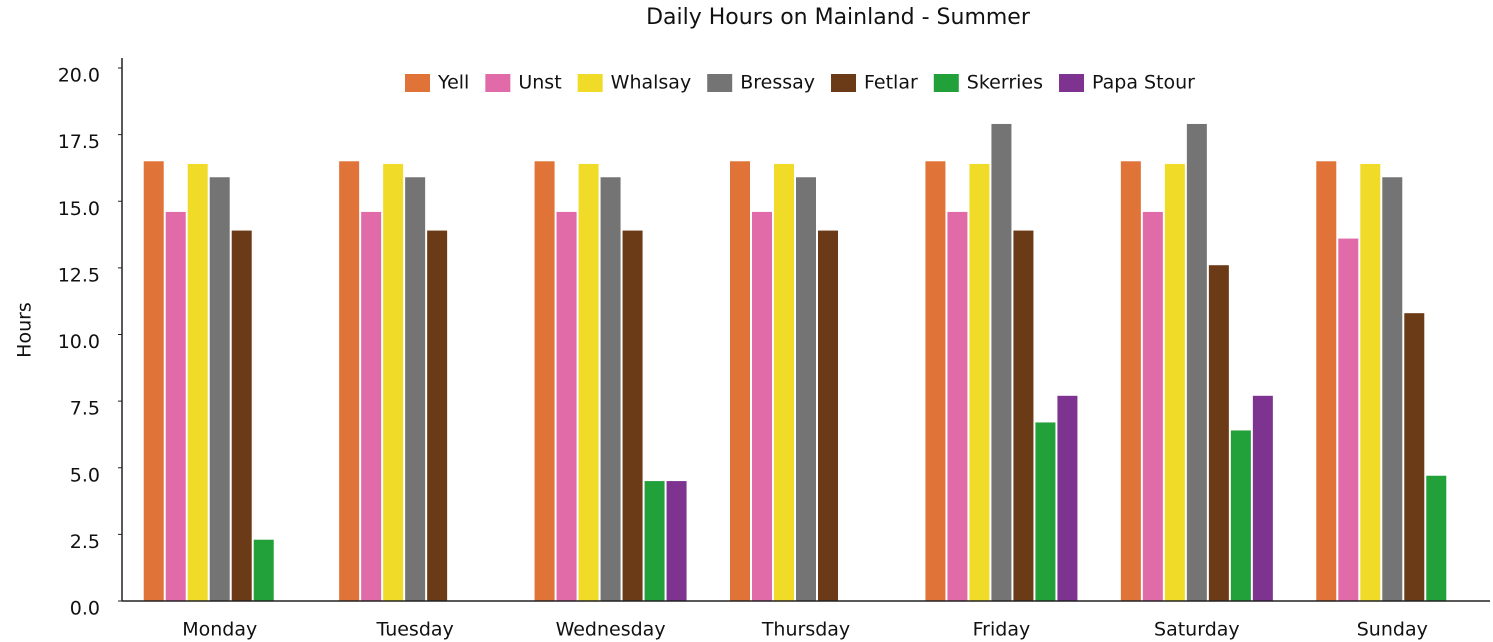 This screenshot has height=642, width=1493. What do you see at coordinates (651, 83) in the screenshot?
I see `legend-label: Whalsay` at bounding box center [651, 83].